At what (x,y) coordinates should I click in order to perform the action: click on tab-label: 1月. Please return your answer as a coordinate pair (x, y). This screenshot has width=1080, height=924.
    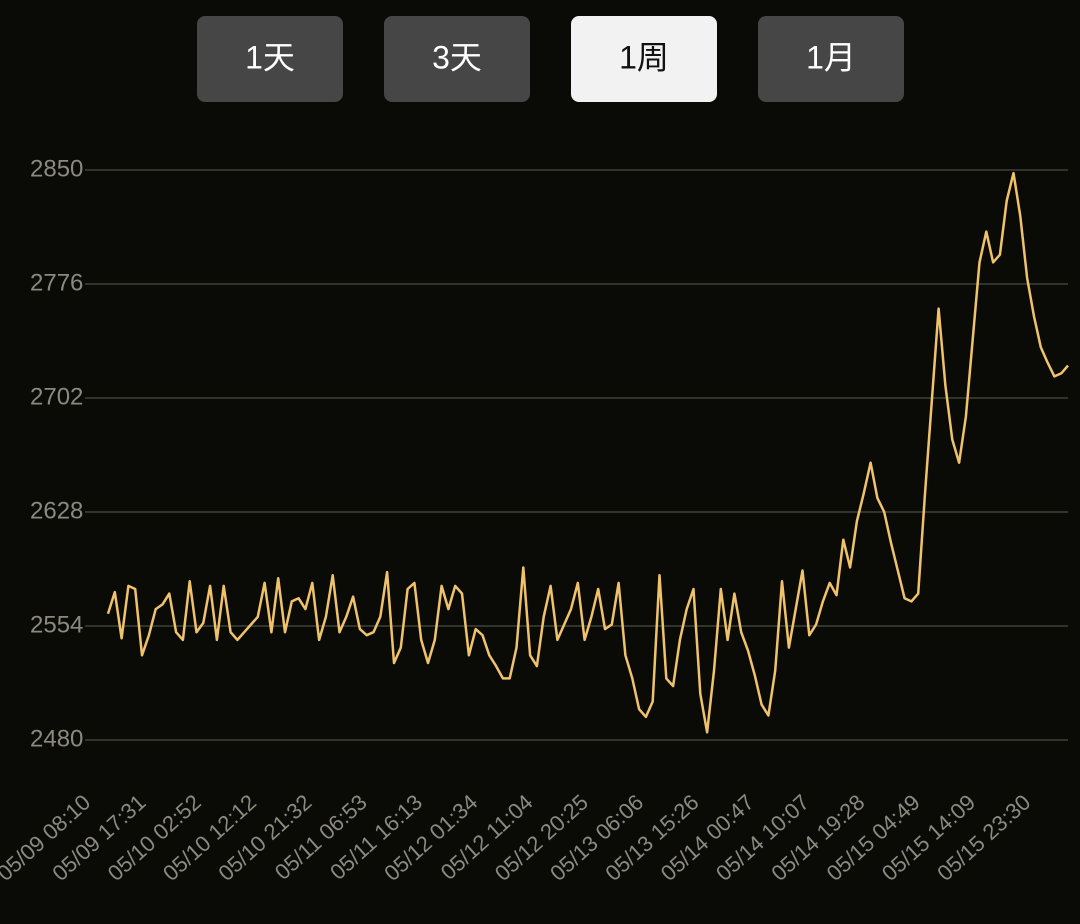
    Looking at the image, I should click on (831, 57).